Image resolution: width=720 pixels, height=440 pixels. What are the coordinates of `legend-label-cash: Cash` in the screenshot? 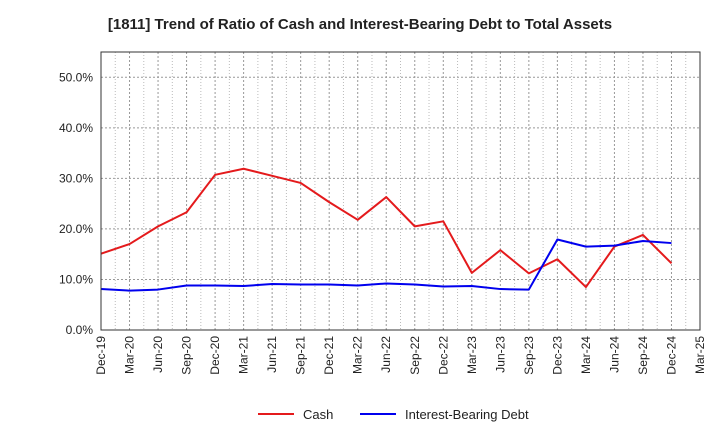 It's located at (318, 414).